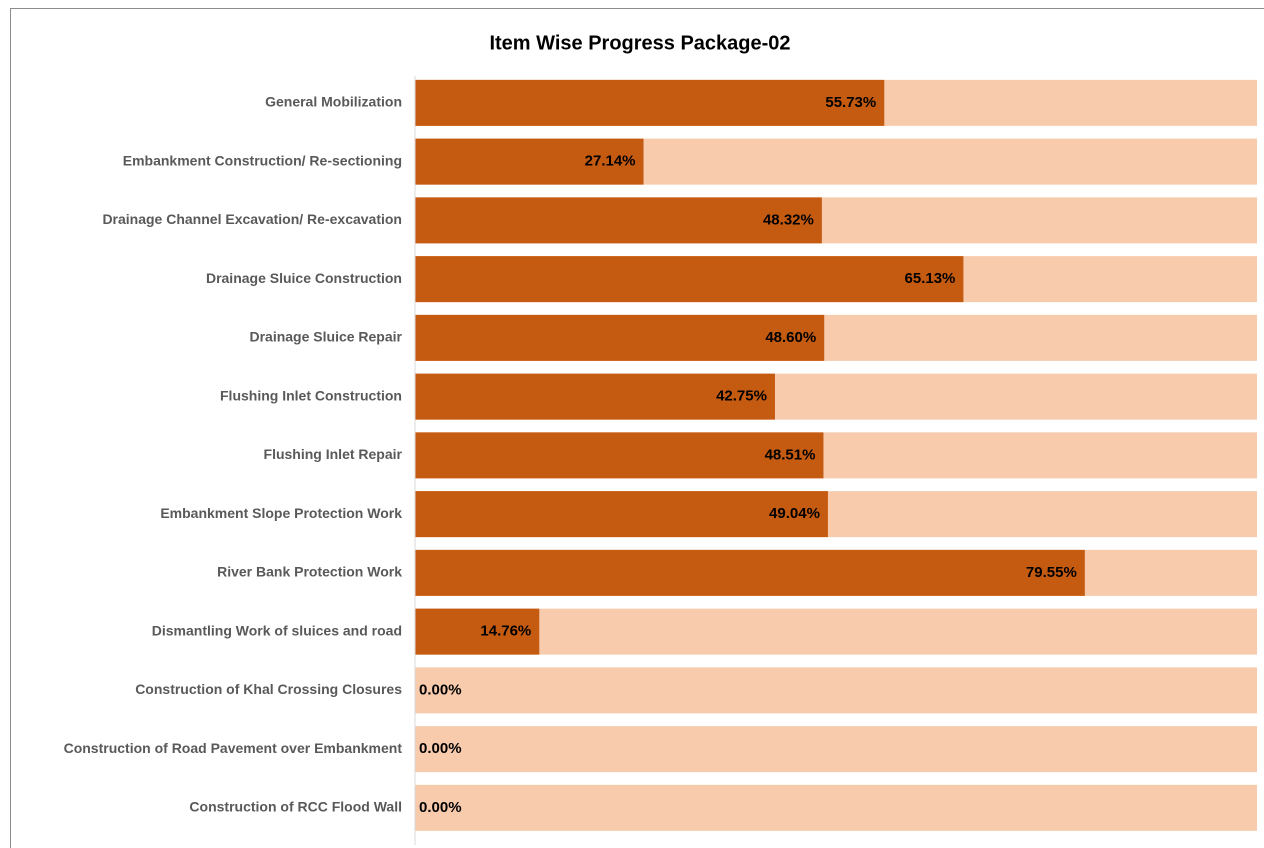 This screenshot has width=1264, height=848. What do you see at coordinates (268, 689) in the screenshot?
I see `category-label: Construction of Khal Crossing Closures` at bounding box center [268, 689].